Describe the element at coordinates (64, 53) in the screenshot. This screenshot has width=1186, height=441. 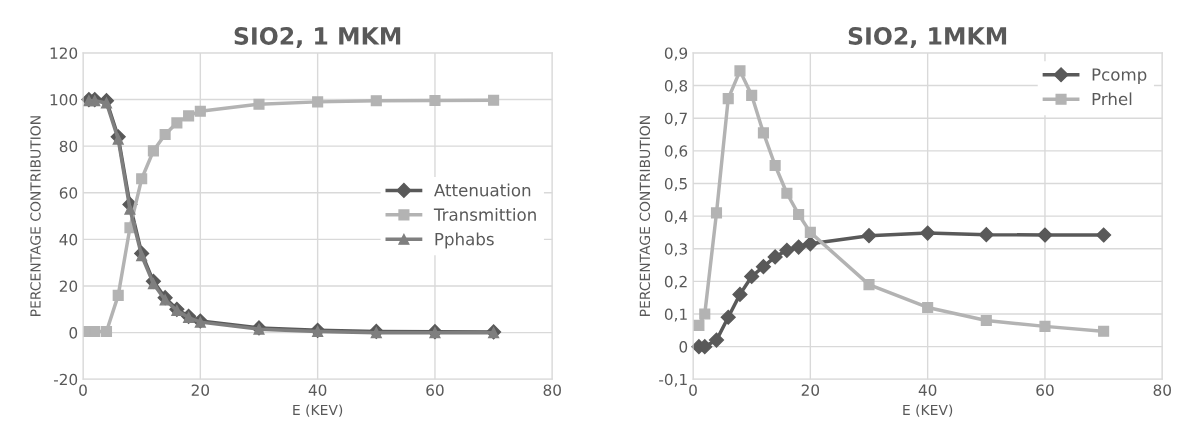
I see `y-tick-label: 120` at that location.